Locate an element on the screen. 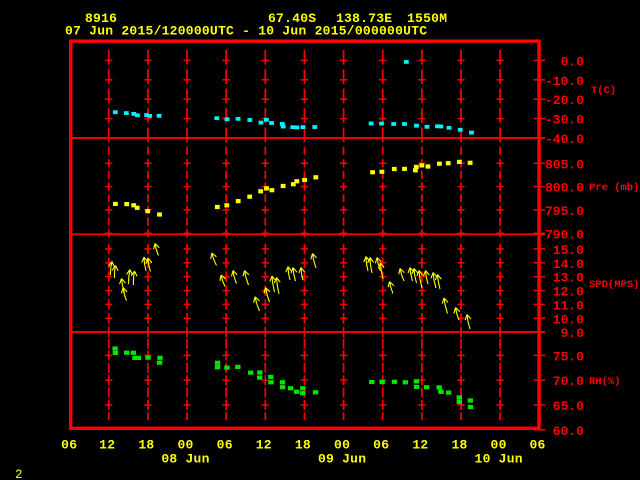  svg-text: 67.40S is located at coordinates (292, 18).